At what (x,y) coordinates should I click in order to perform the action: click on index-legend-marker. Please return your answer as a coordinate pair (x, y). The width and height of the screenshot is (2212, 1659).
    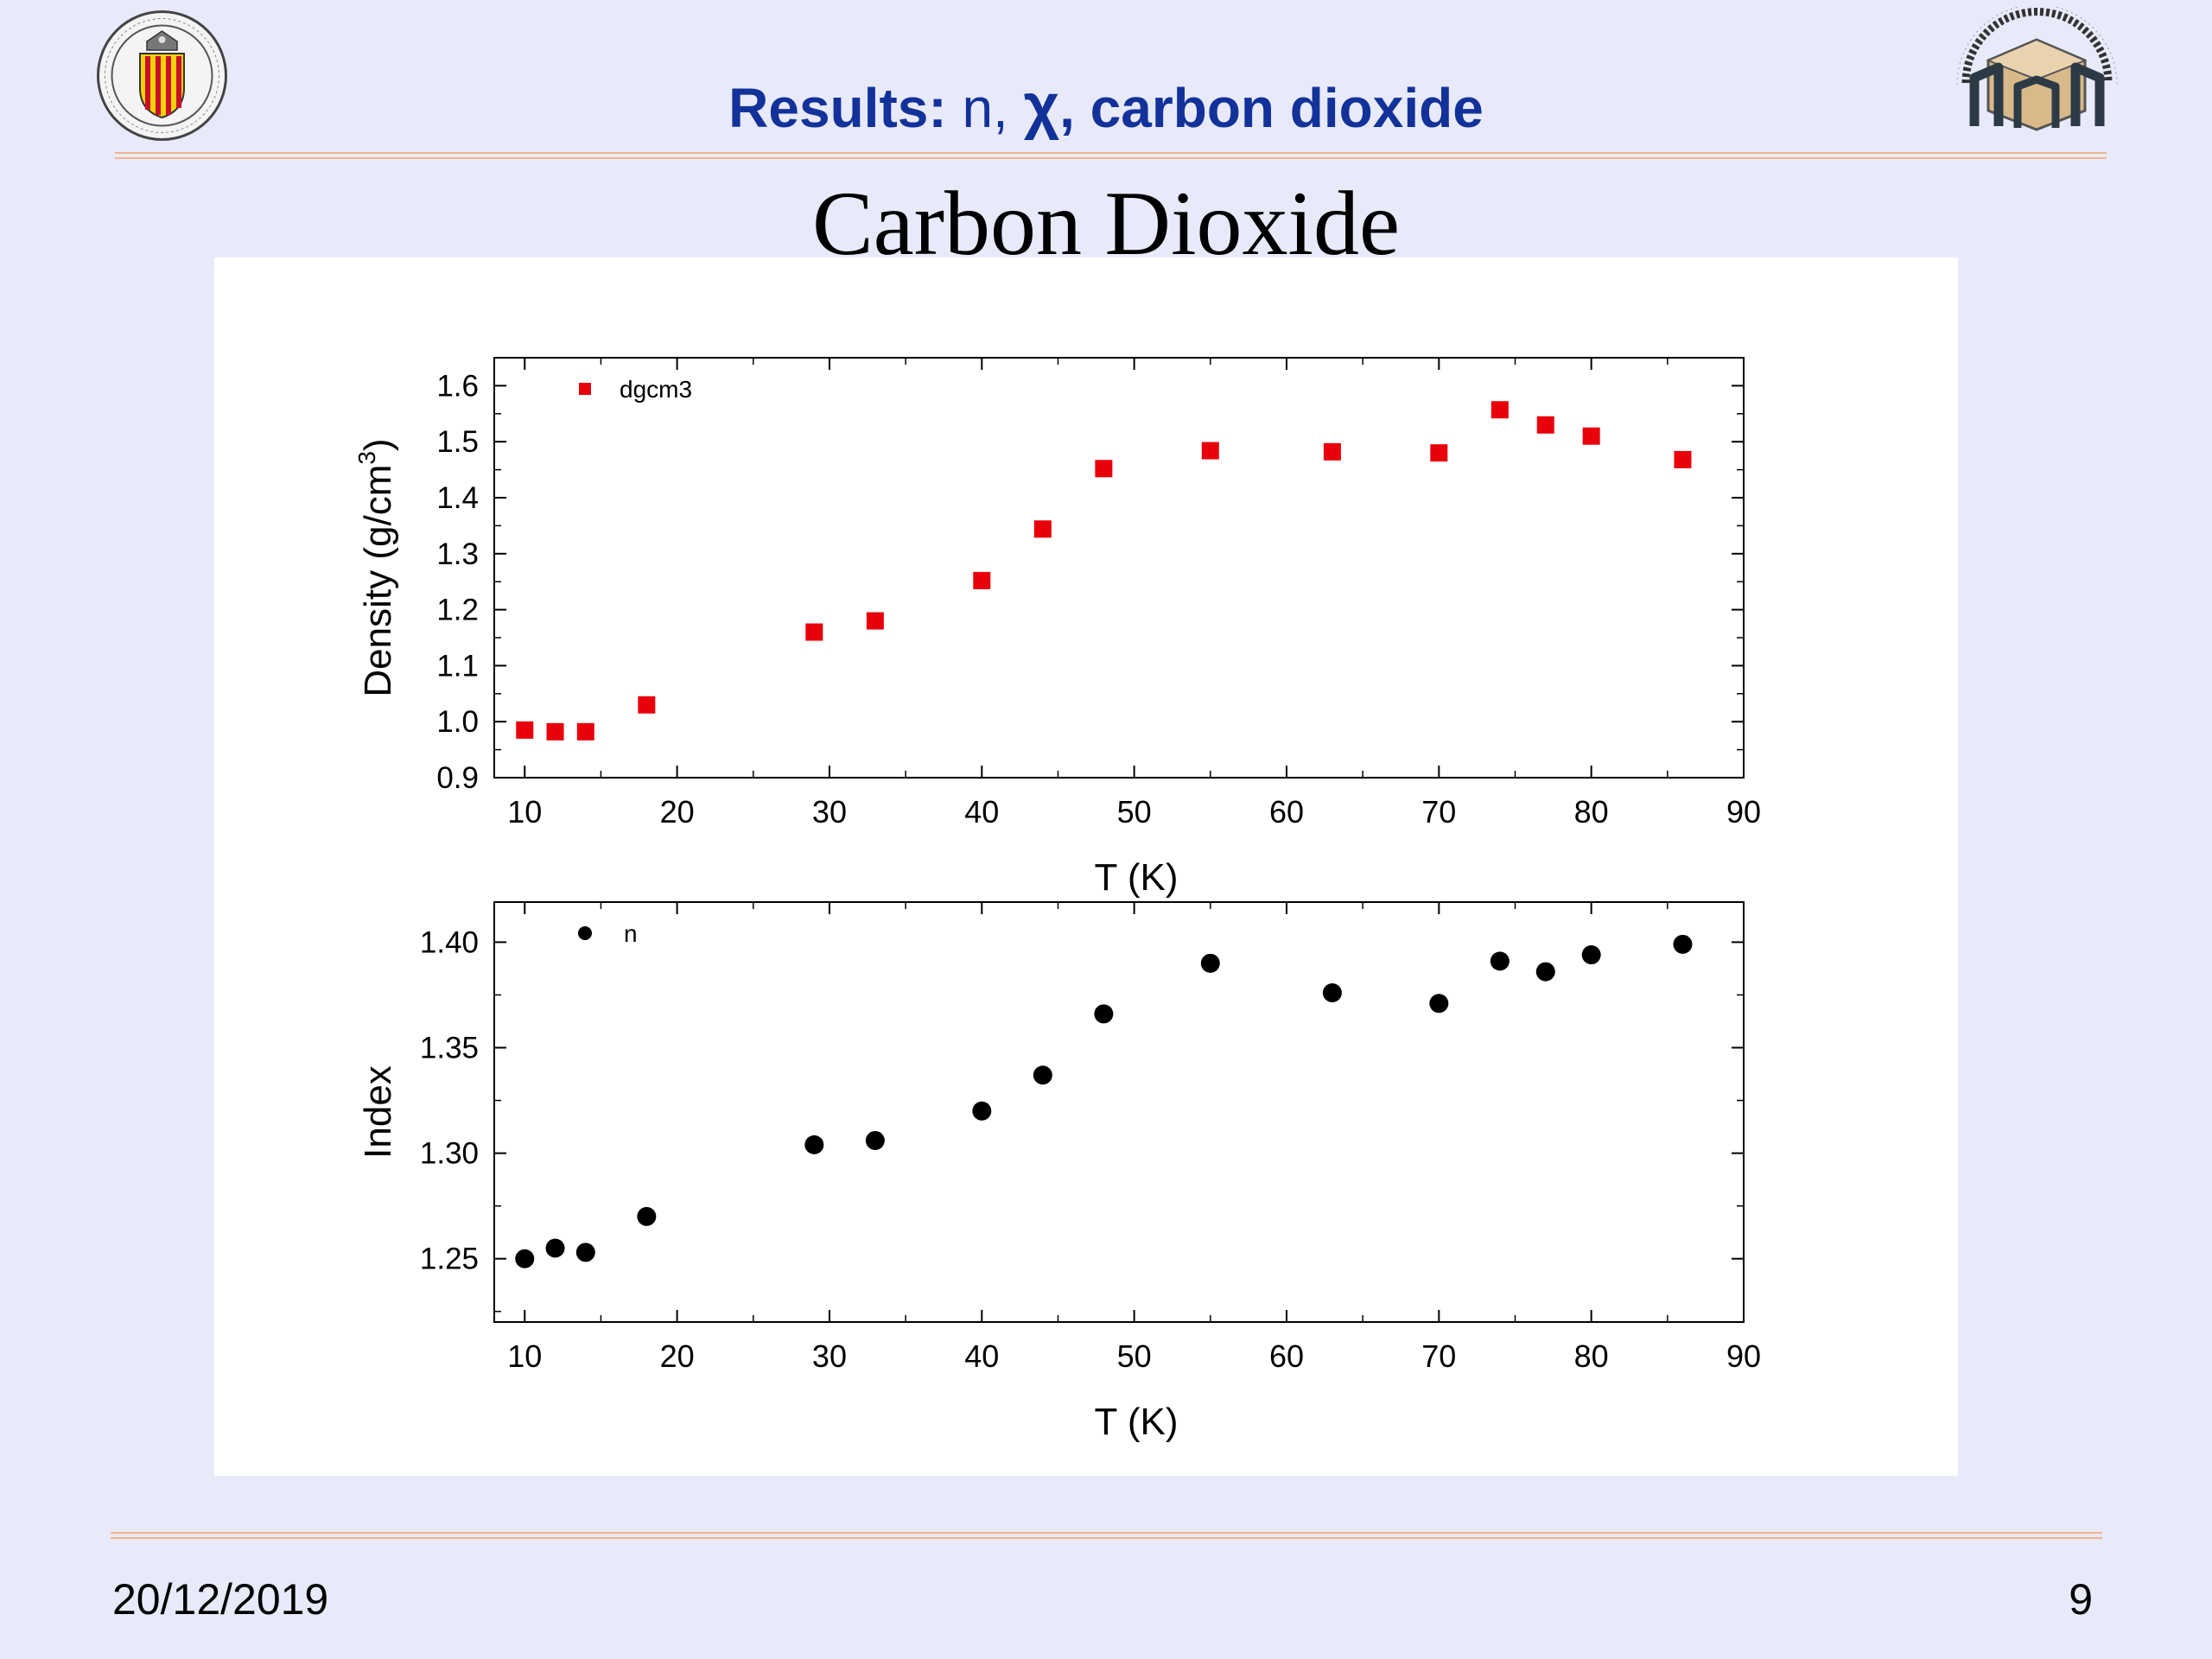
    Looking at the image, I should click on (585, 933).